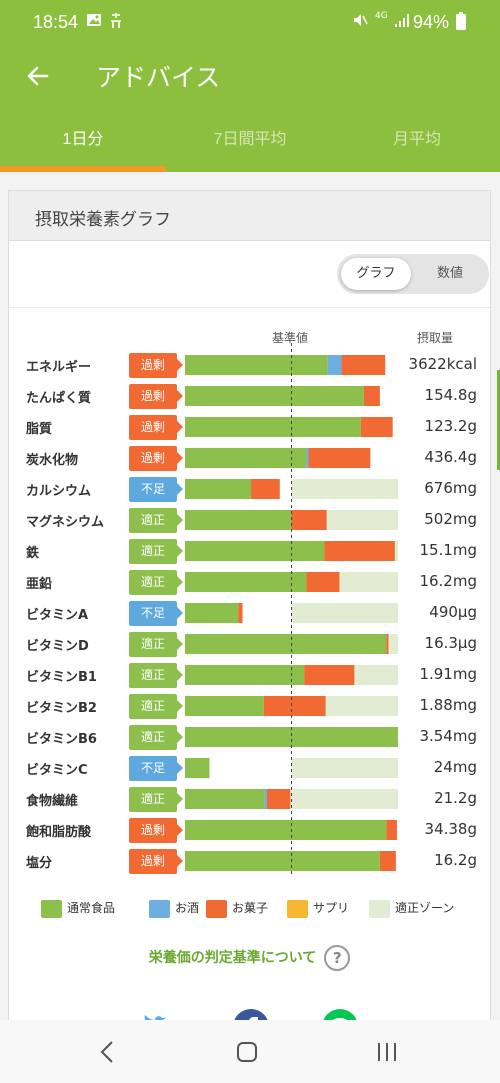 The width and height of the screenshot is (500, 1083). Describe the element at coordinates (59, 367) in the screenshot. I see `nutrient-label: エネルギー` at that location.